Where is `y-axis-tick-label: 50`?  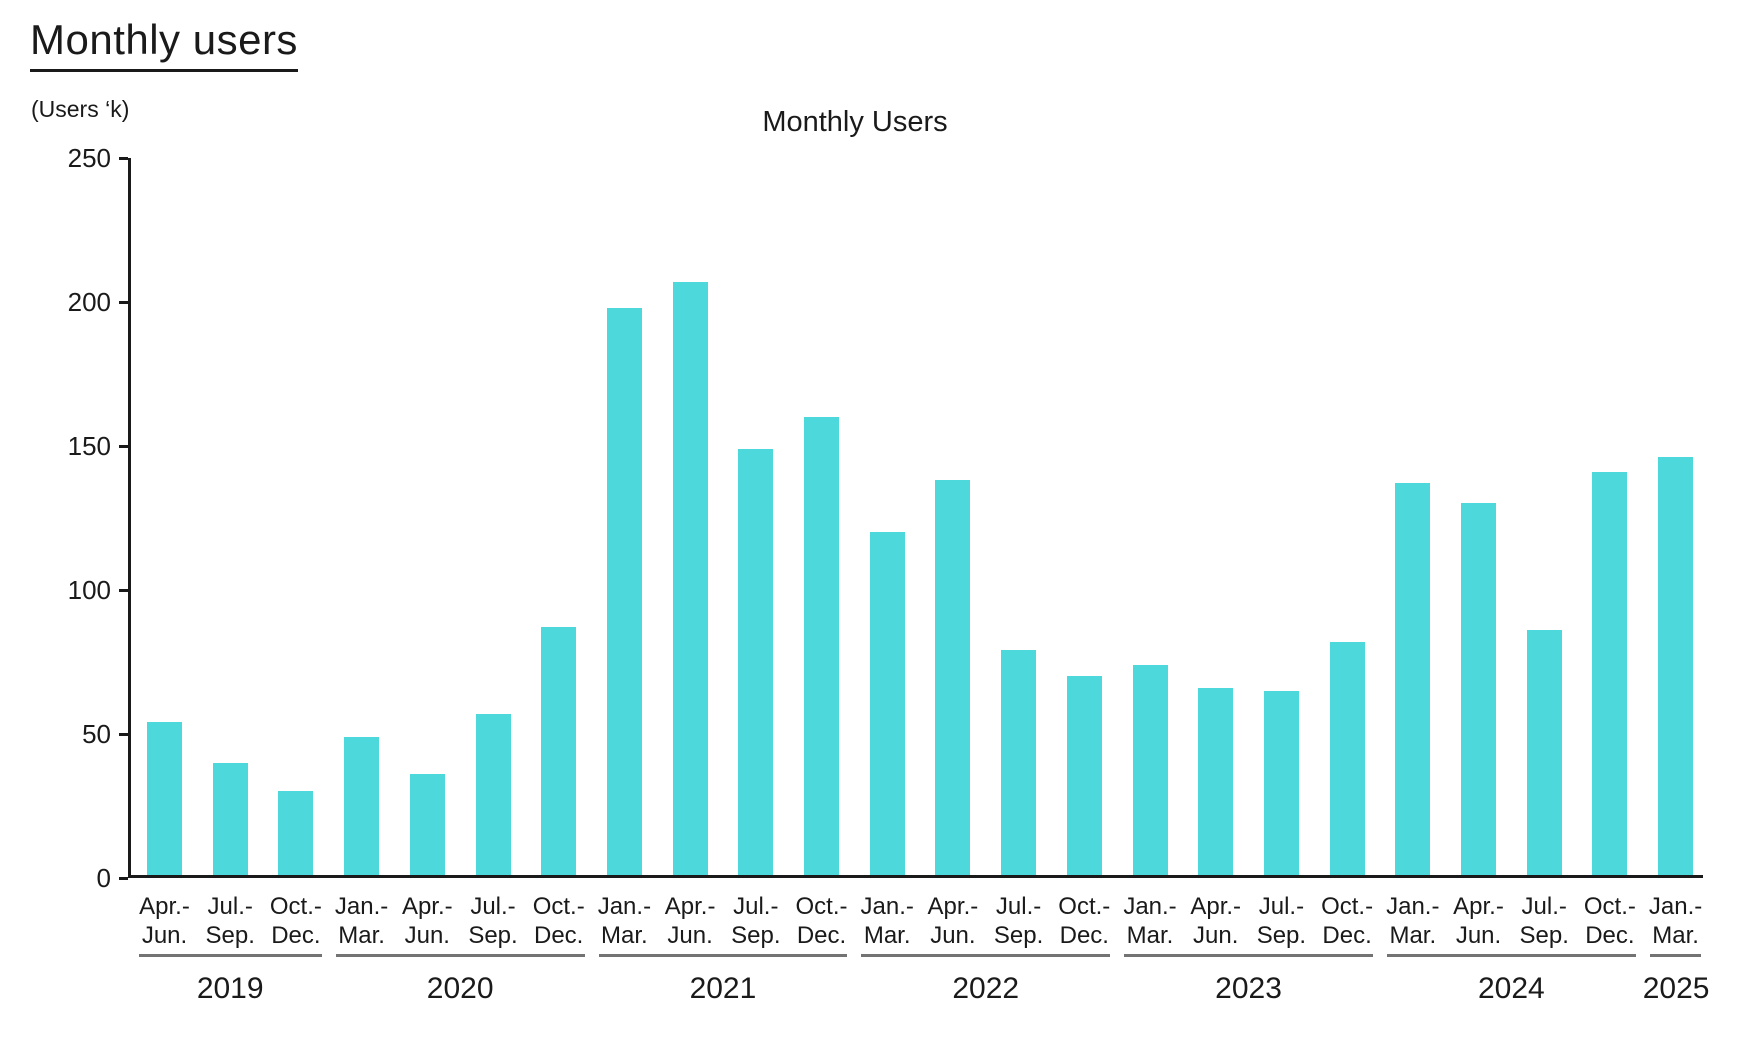
y-axis-tick-label: 50 is located at coordinates (96, 734).